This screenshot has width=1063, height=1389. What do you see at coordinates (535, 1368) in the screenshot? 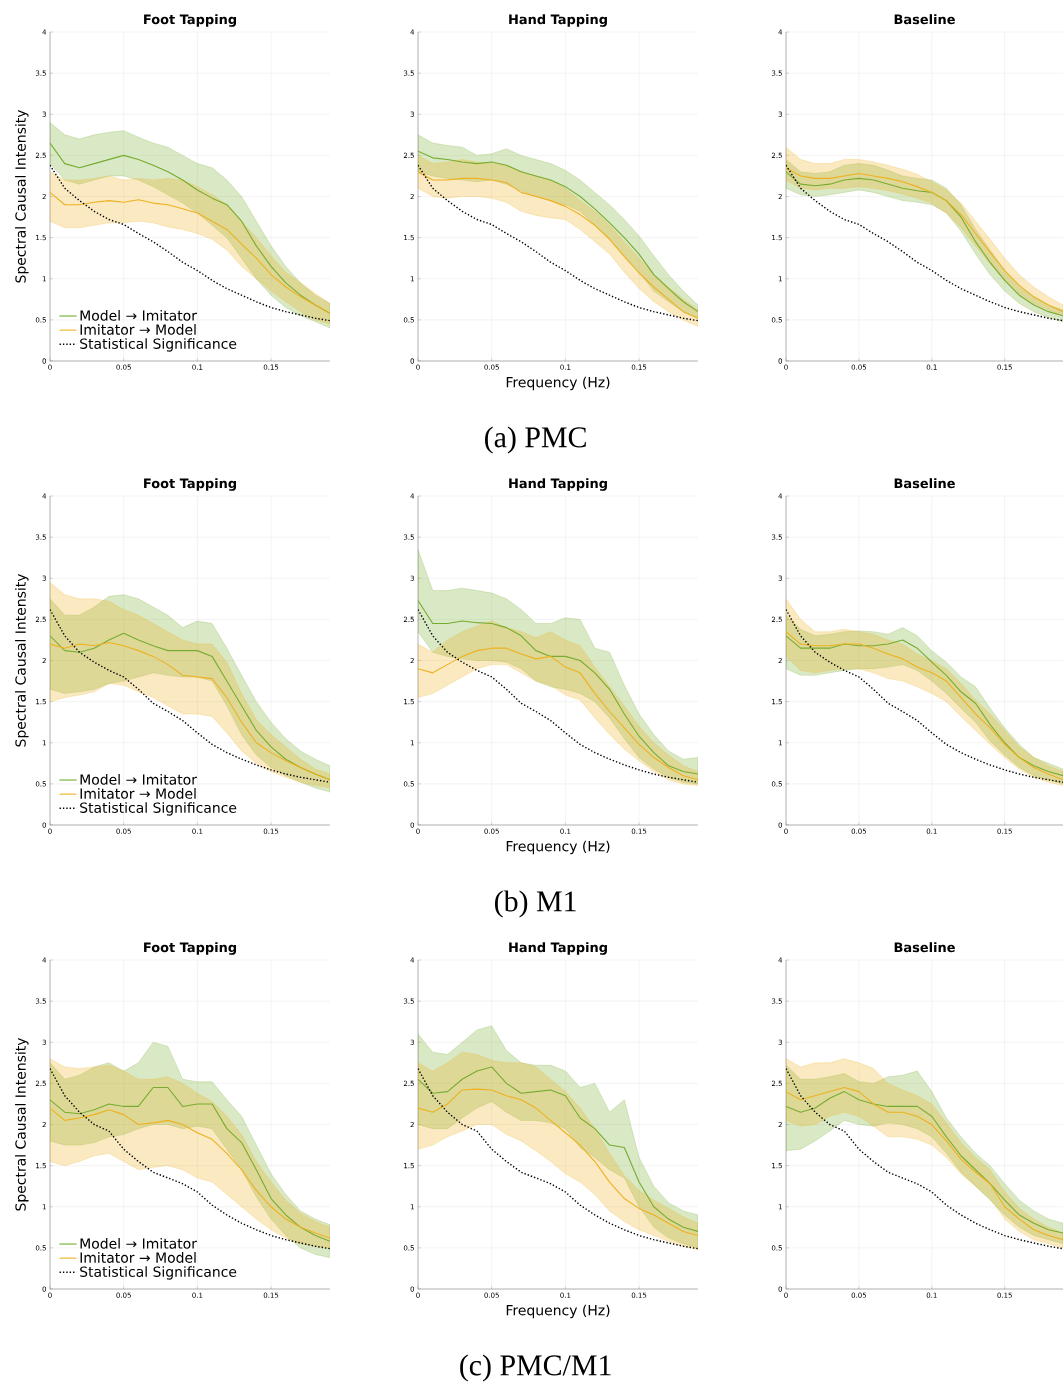
I see `text: (c) PMC/M1` at bounding box center [535, 1368].